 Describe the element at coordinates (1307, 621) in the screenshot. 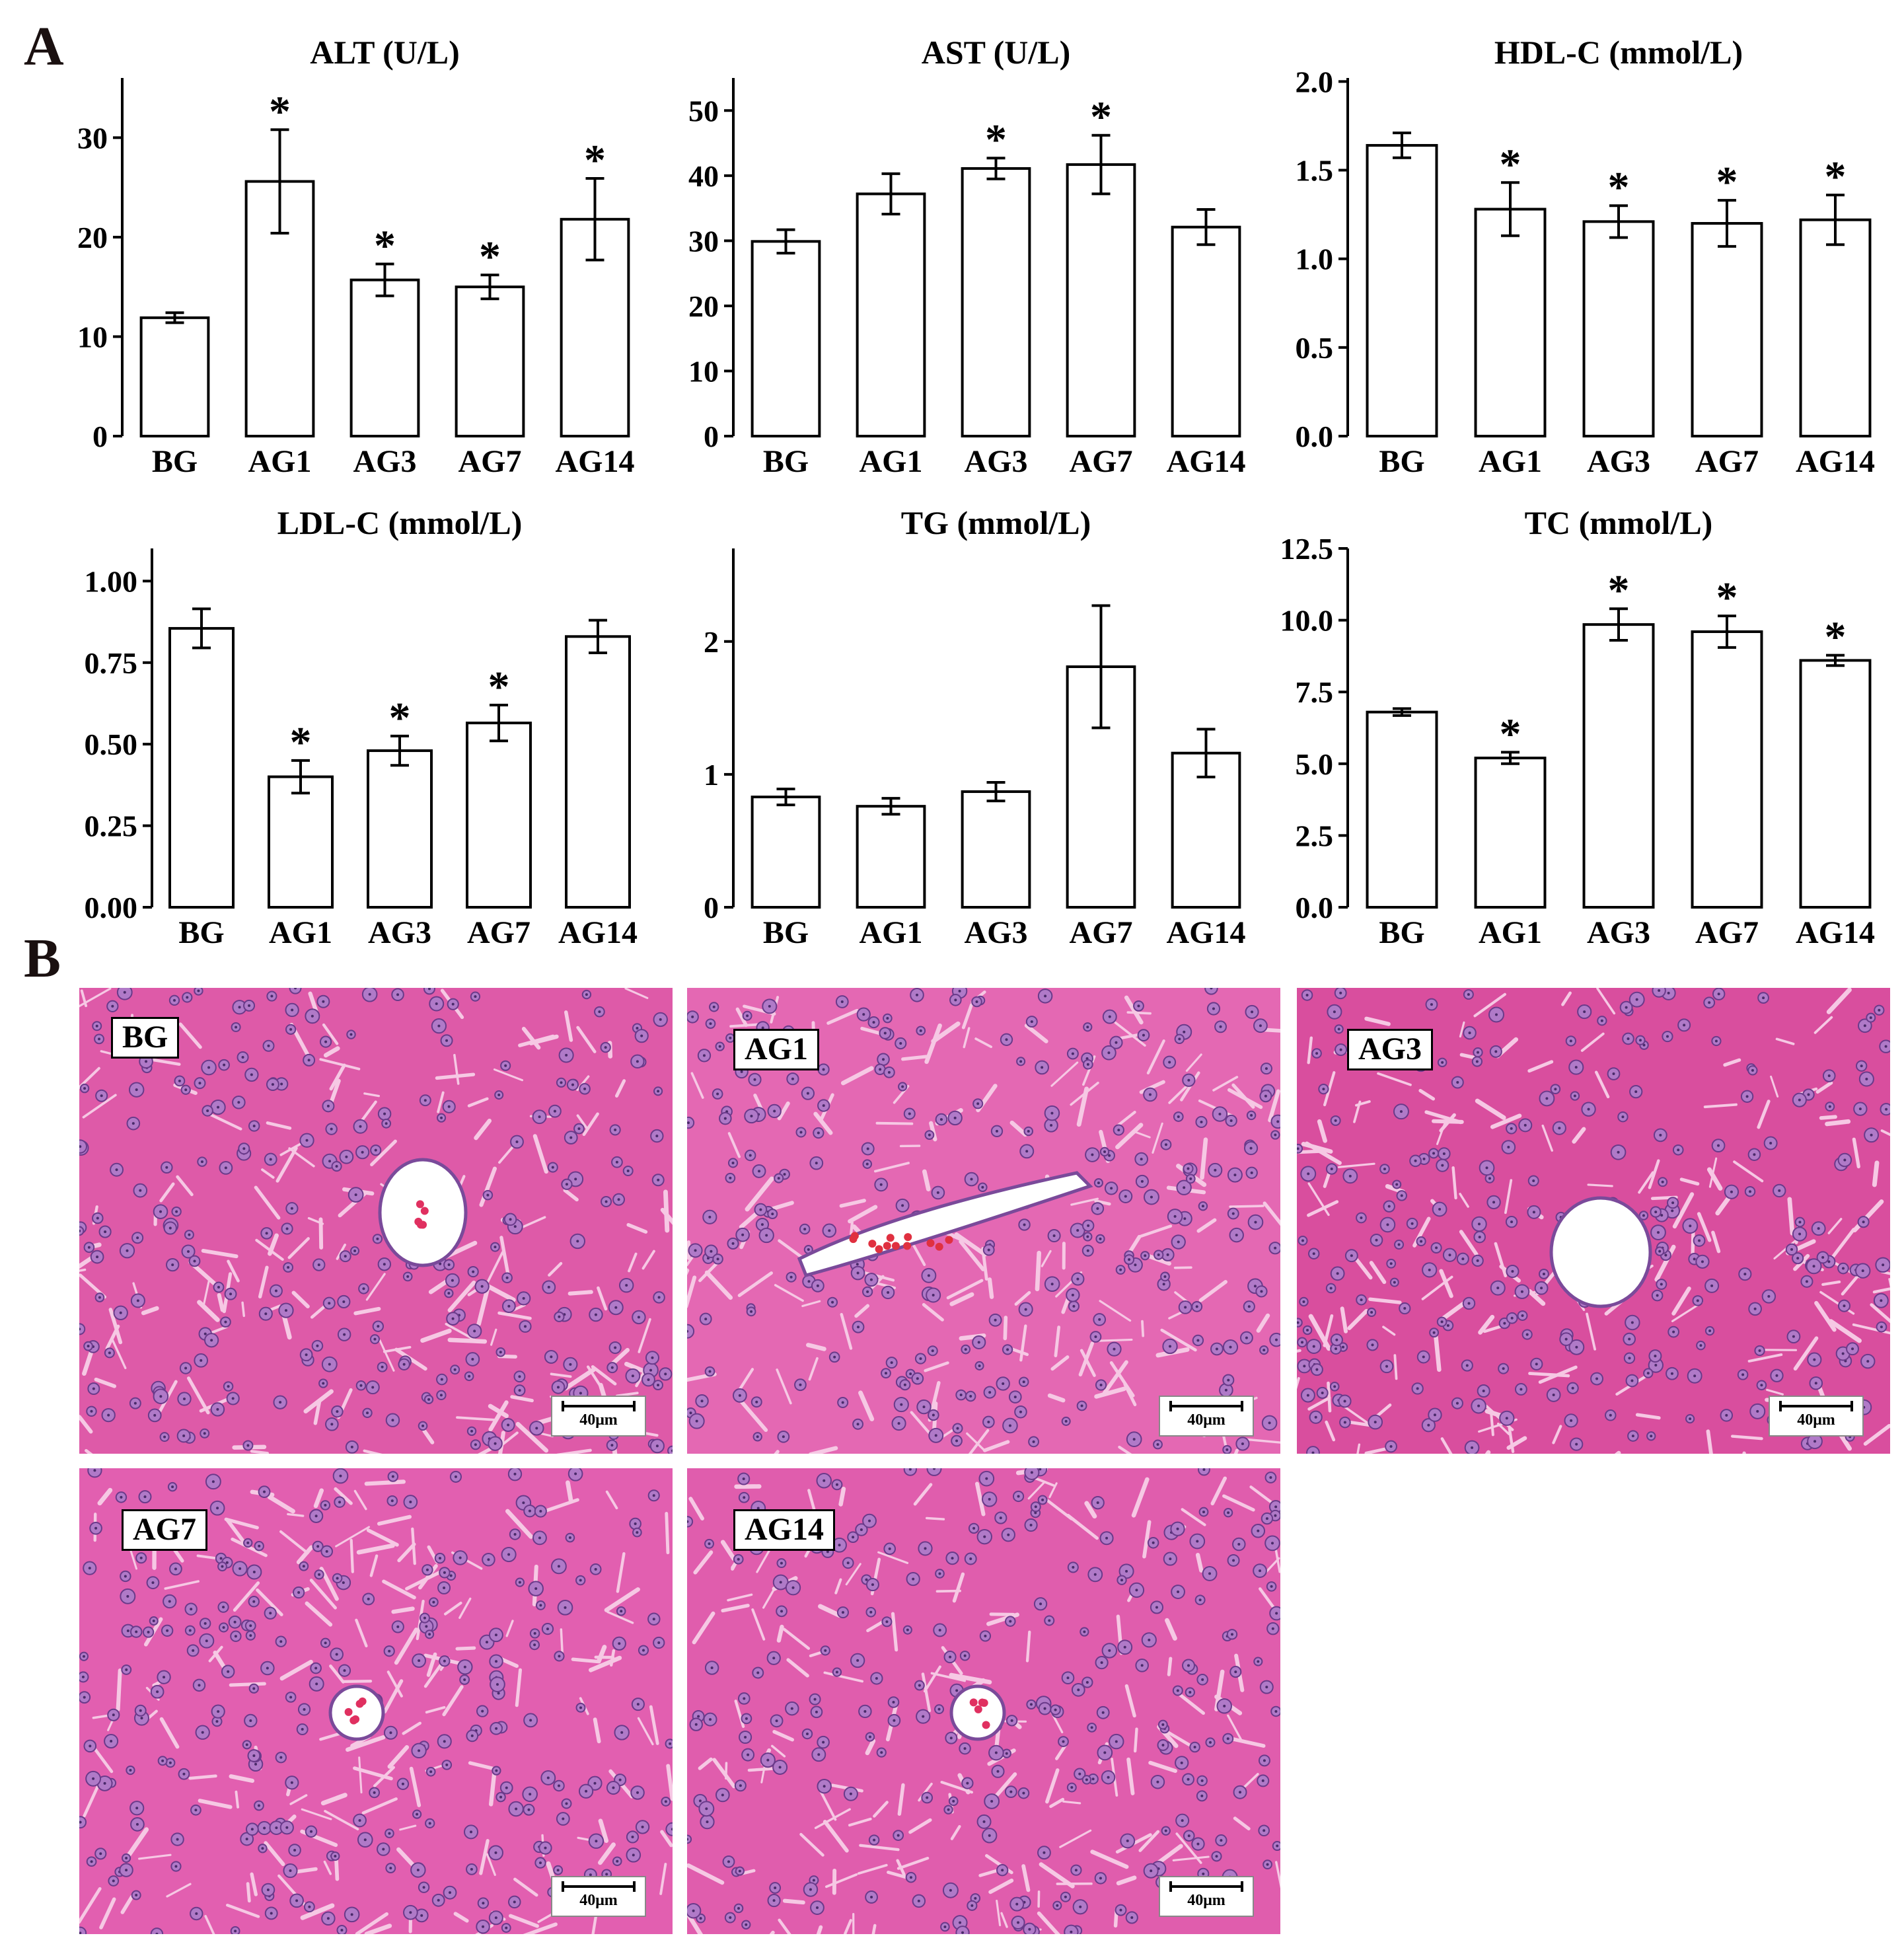

I see `y-tick-label: 10.0` at that location.